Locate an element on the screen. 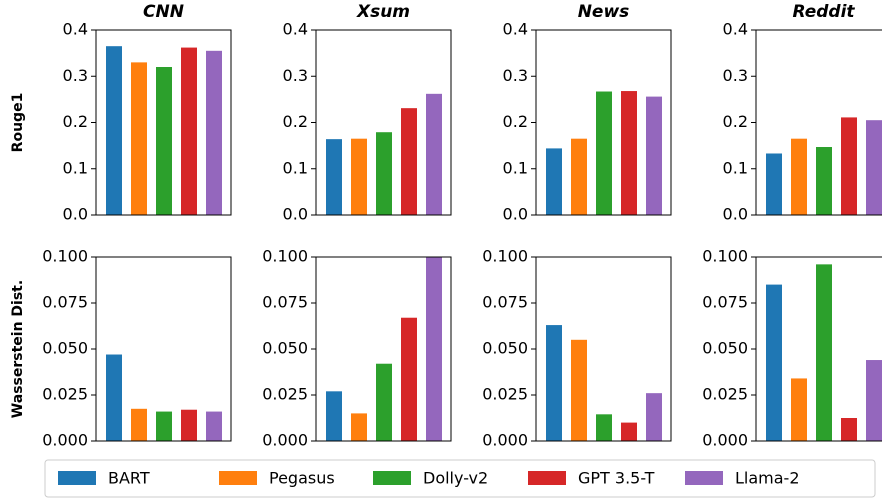 This screenshot has height=499, width=882. legend-box is located at coordinates (460, 478).